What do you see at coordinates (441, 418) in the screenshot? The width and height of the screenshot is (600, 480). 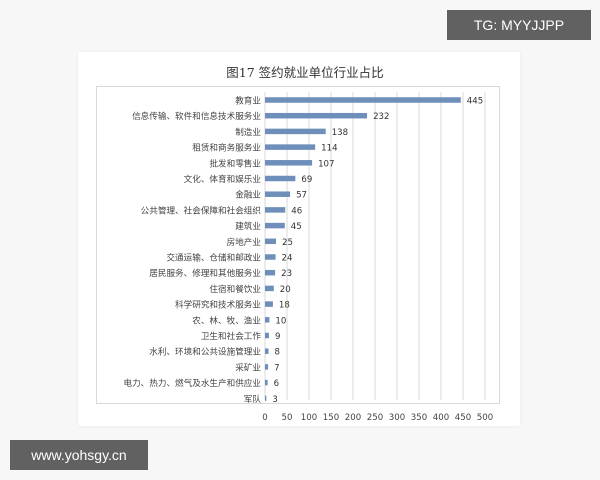 I see `x-tick-label: 400` at bounding box center [441, 418].